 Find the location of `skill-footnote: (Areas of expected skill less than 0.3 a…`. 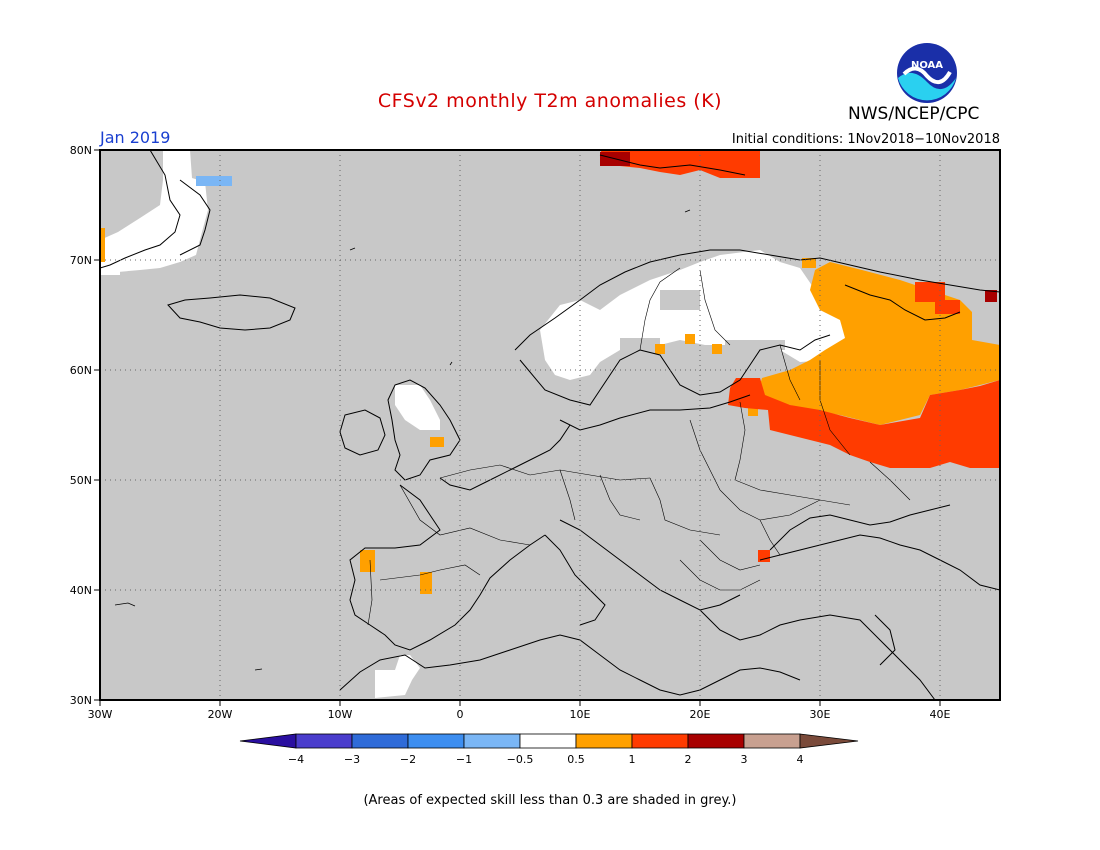

skill-footnote: (Areas of expected skill less than 0.3 a… is located at coordinates (550, 800).